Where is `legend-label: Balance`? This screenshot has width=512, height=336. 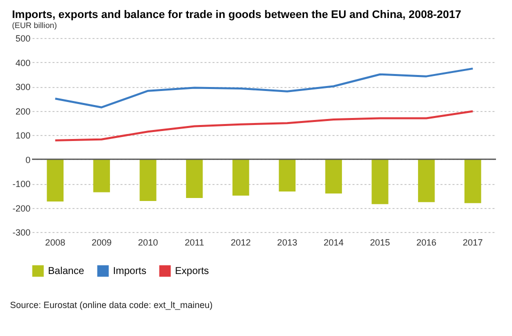
legend-label: Balance is located at coordinates (66, 271).